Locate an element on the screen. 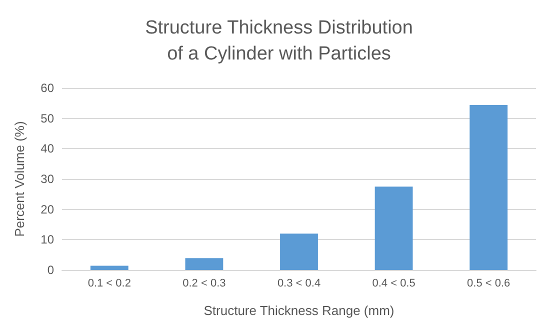  y-tick-label: 50 is located at coordinates (47, 118).